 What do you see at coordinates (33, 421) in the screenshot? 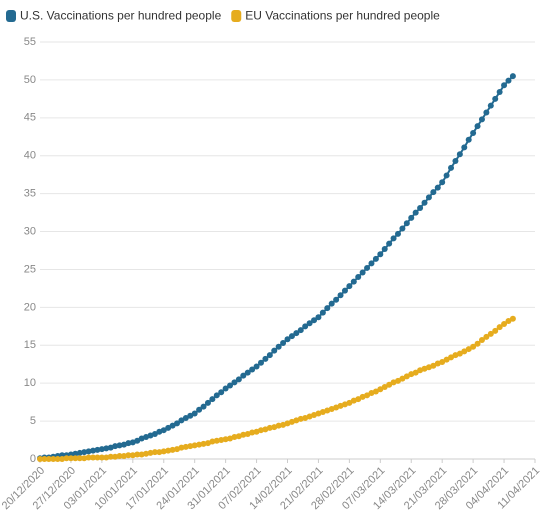
I see `y-tick-label: 5` at bounding box center [33, 421].